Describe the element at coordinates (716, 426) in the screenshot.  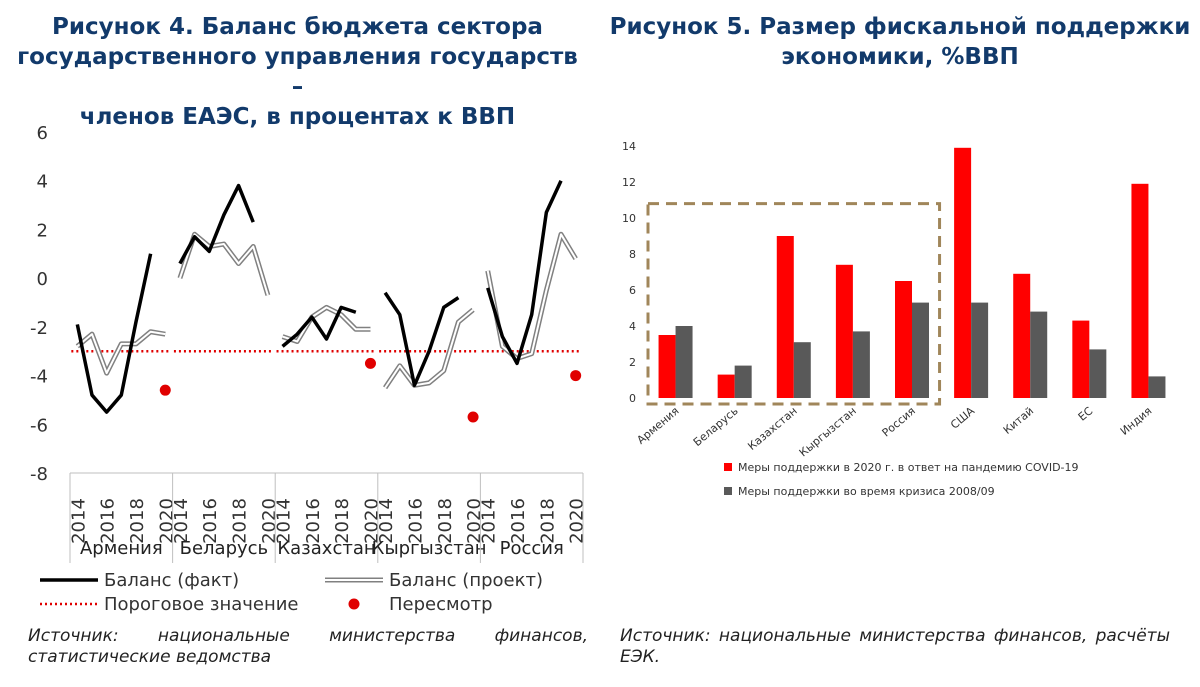
I see `category-label: Беларусь` at that location.